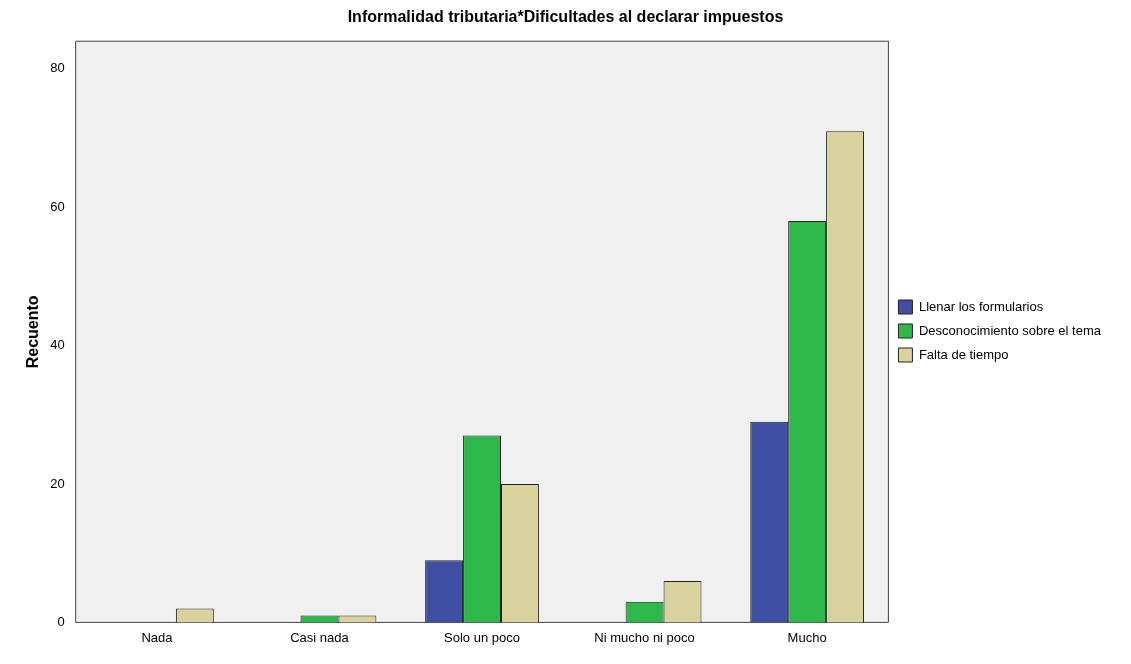 This screenshot has width=1131, height=664. What do you see at coordinates (644, 637) in the screenshot?
I see `x-tick-label: Ni mucho ni poco` at bounding box center [644, 637].